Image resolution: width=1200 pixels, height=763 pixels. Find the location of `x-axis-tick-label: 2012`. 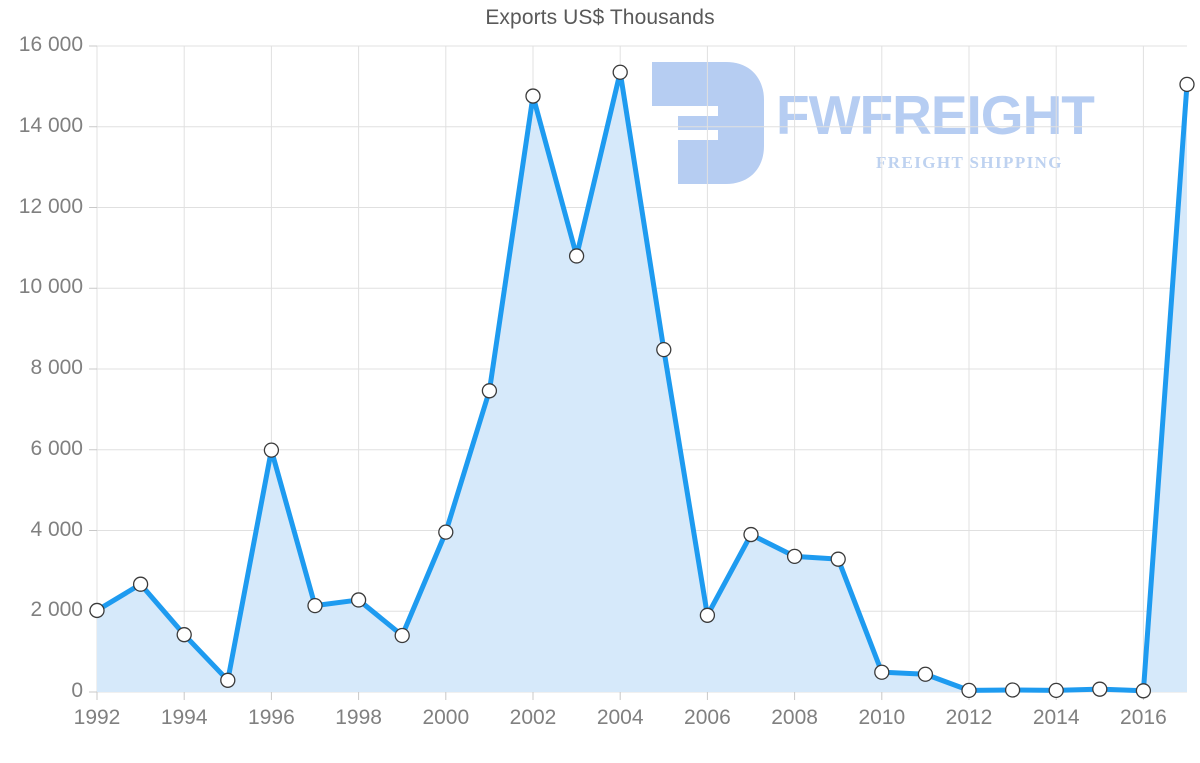

x-axis-tick-label: 2012 is located at coordinates (969, 717).